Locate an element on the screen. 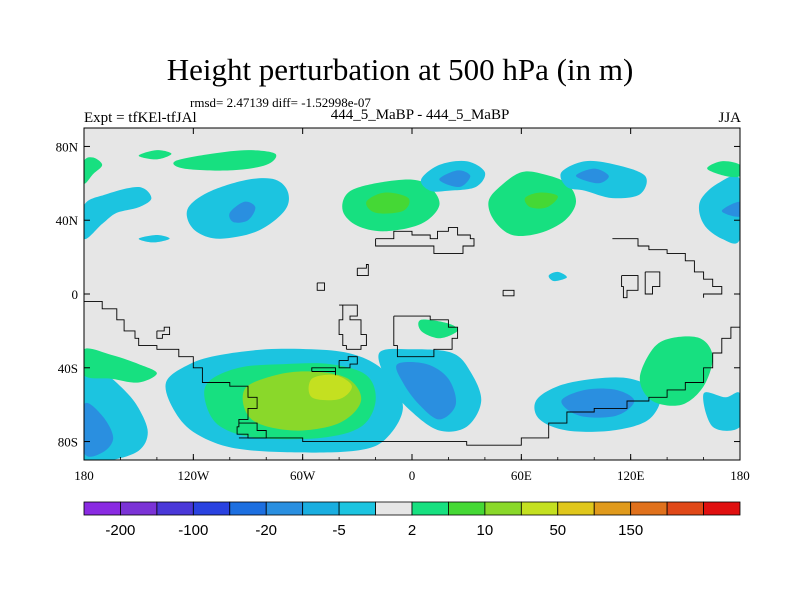 The height and width of the screenshot is (600, 800). case-label: 444_5_MaBP - 444_5_MaBP is located at coordinates (420, 115).